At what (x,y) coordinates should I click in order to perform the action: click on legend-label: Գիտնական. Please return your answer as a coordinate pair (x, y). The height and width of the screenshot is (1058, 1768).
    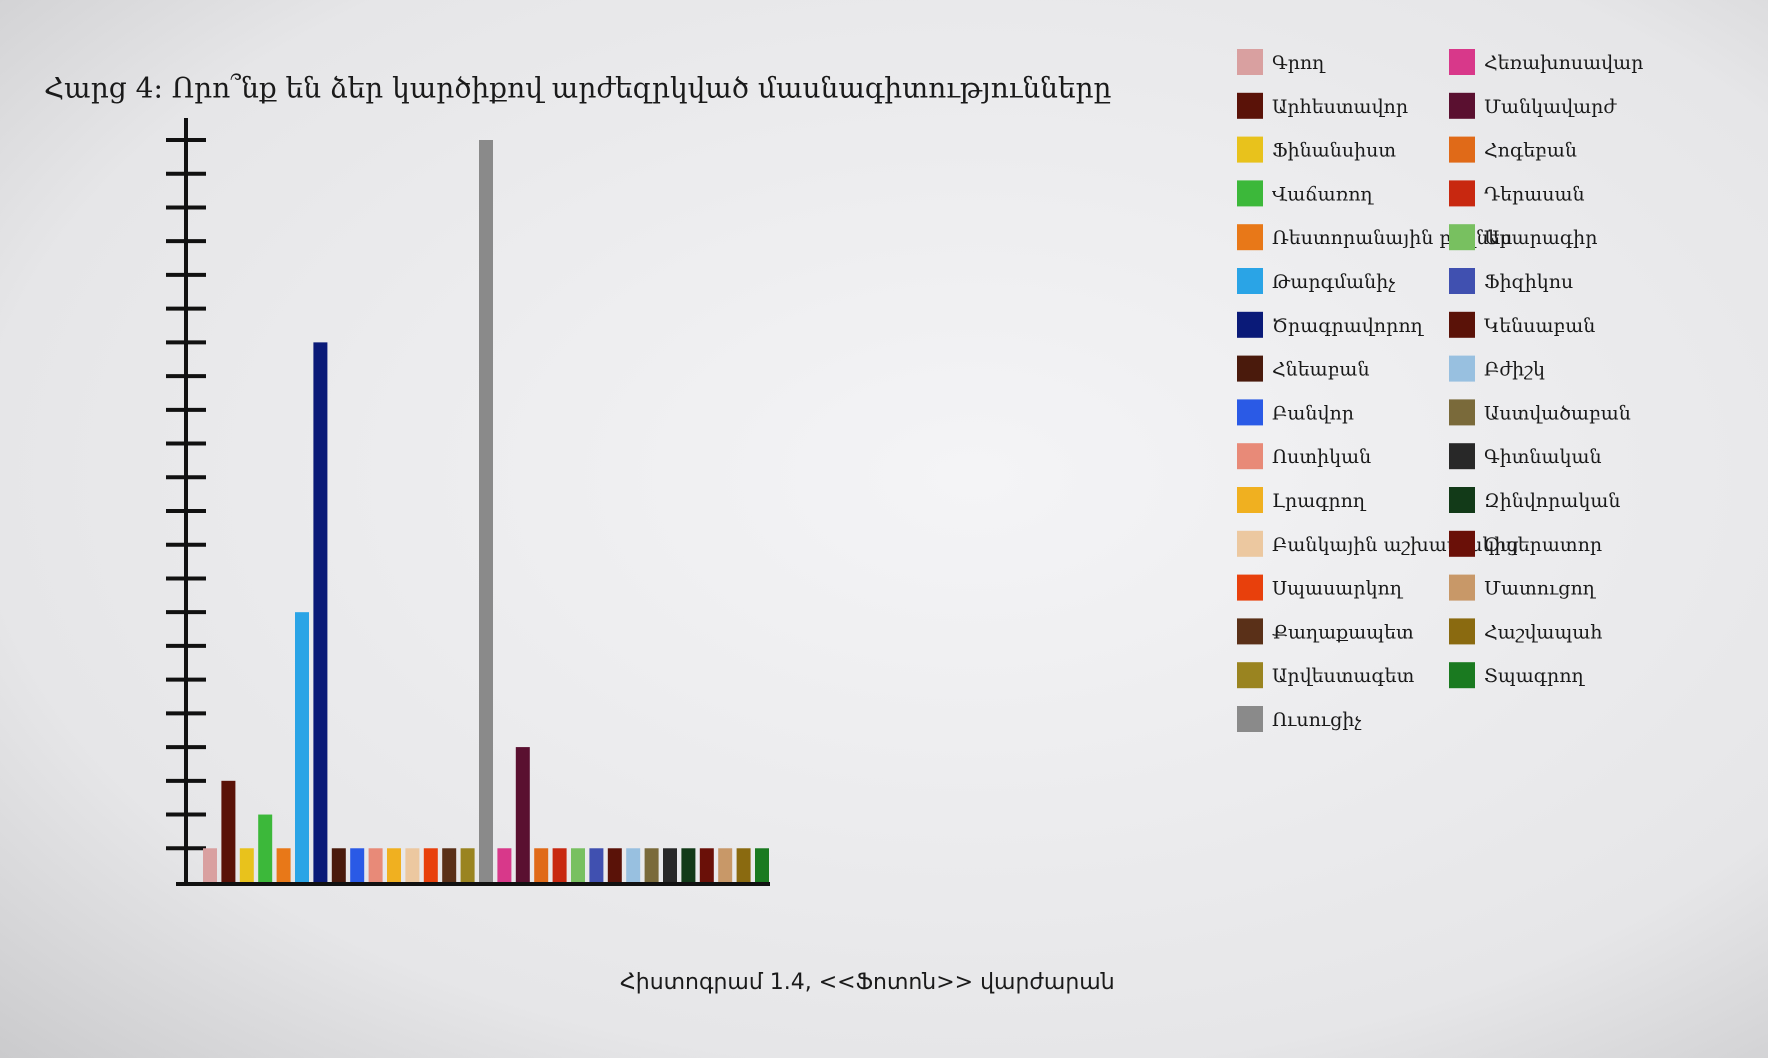
    Looking at the image, I should click on (1543, 457).